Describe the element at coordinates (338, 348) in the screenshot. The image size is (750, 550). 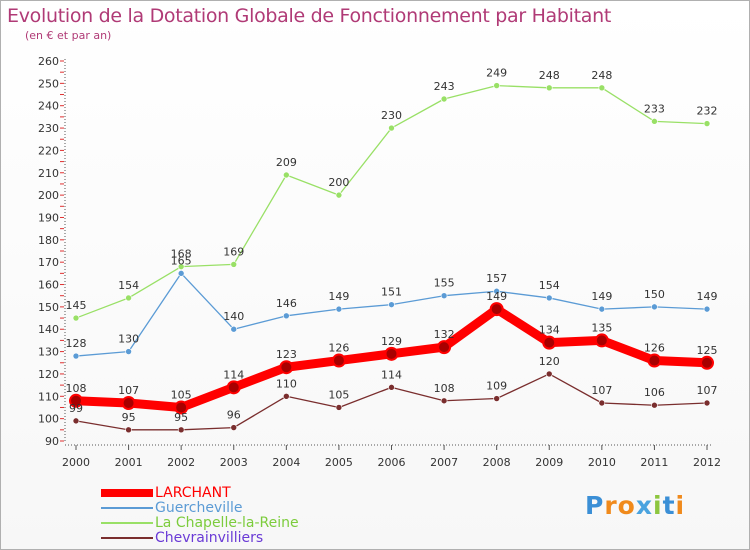
I see `data-label: 126` at that location.